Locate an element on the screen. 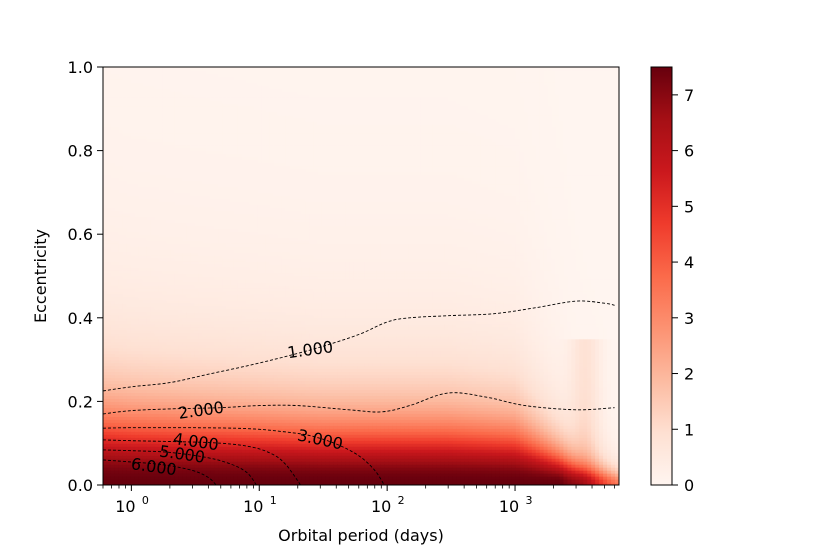 The width and height of the screenshot is (830, 554). colorbar-tick-label: 1 is located at coordinates (689, 429).